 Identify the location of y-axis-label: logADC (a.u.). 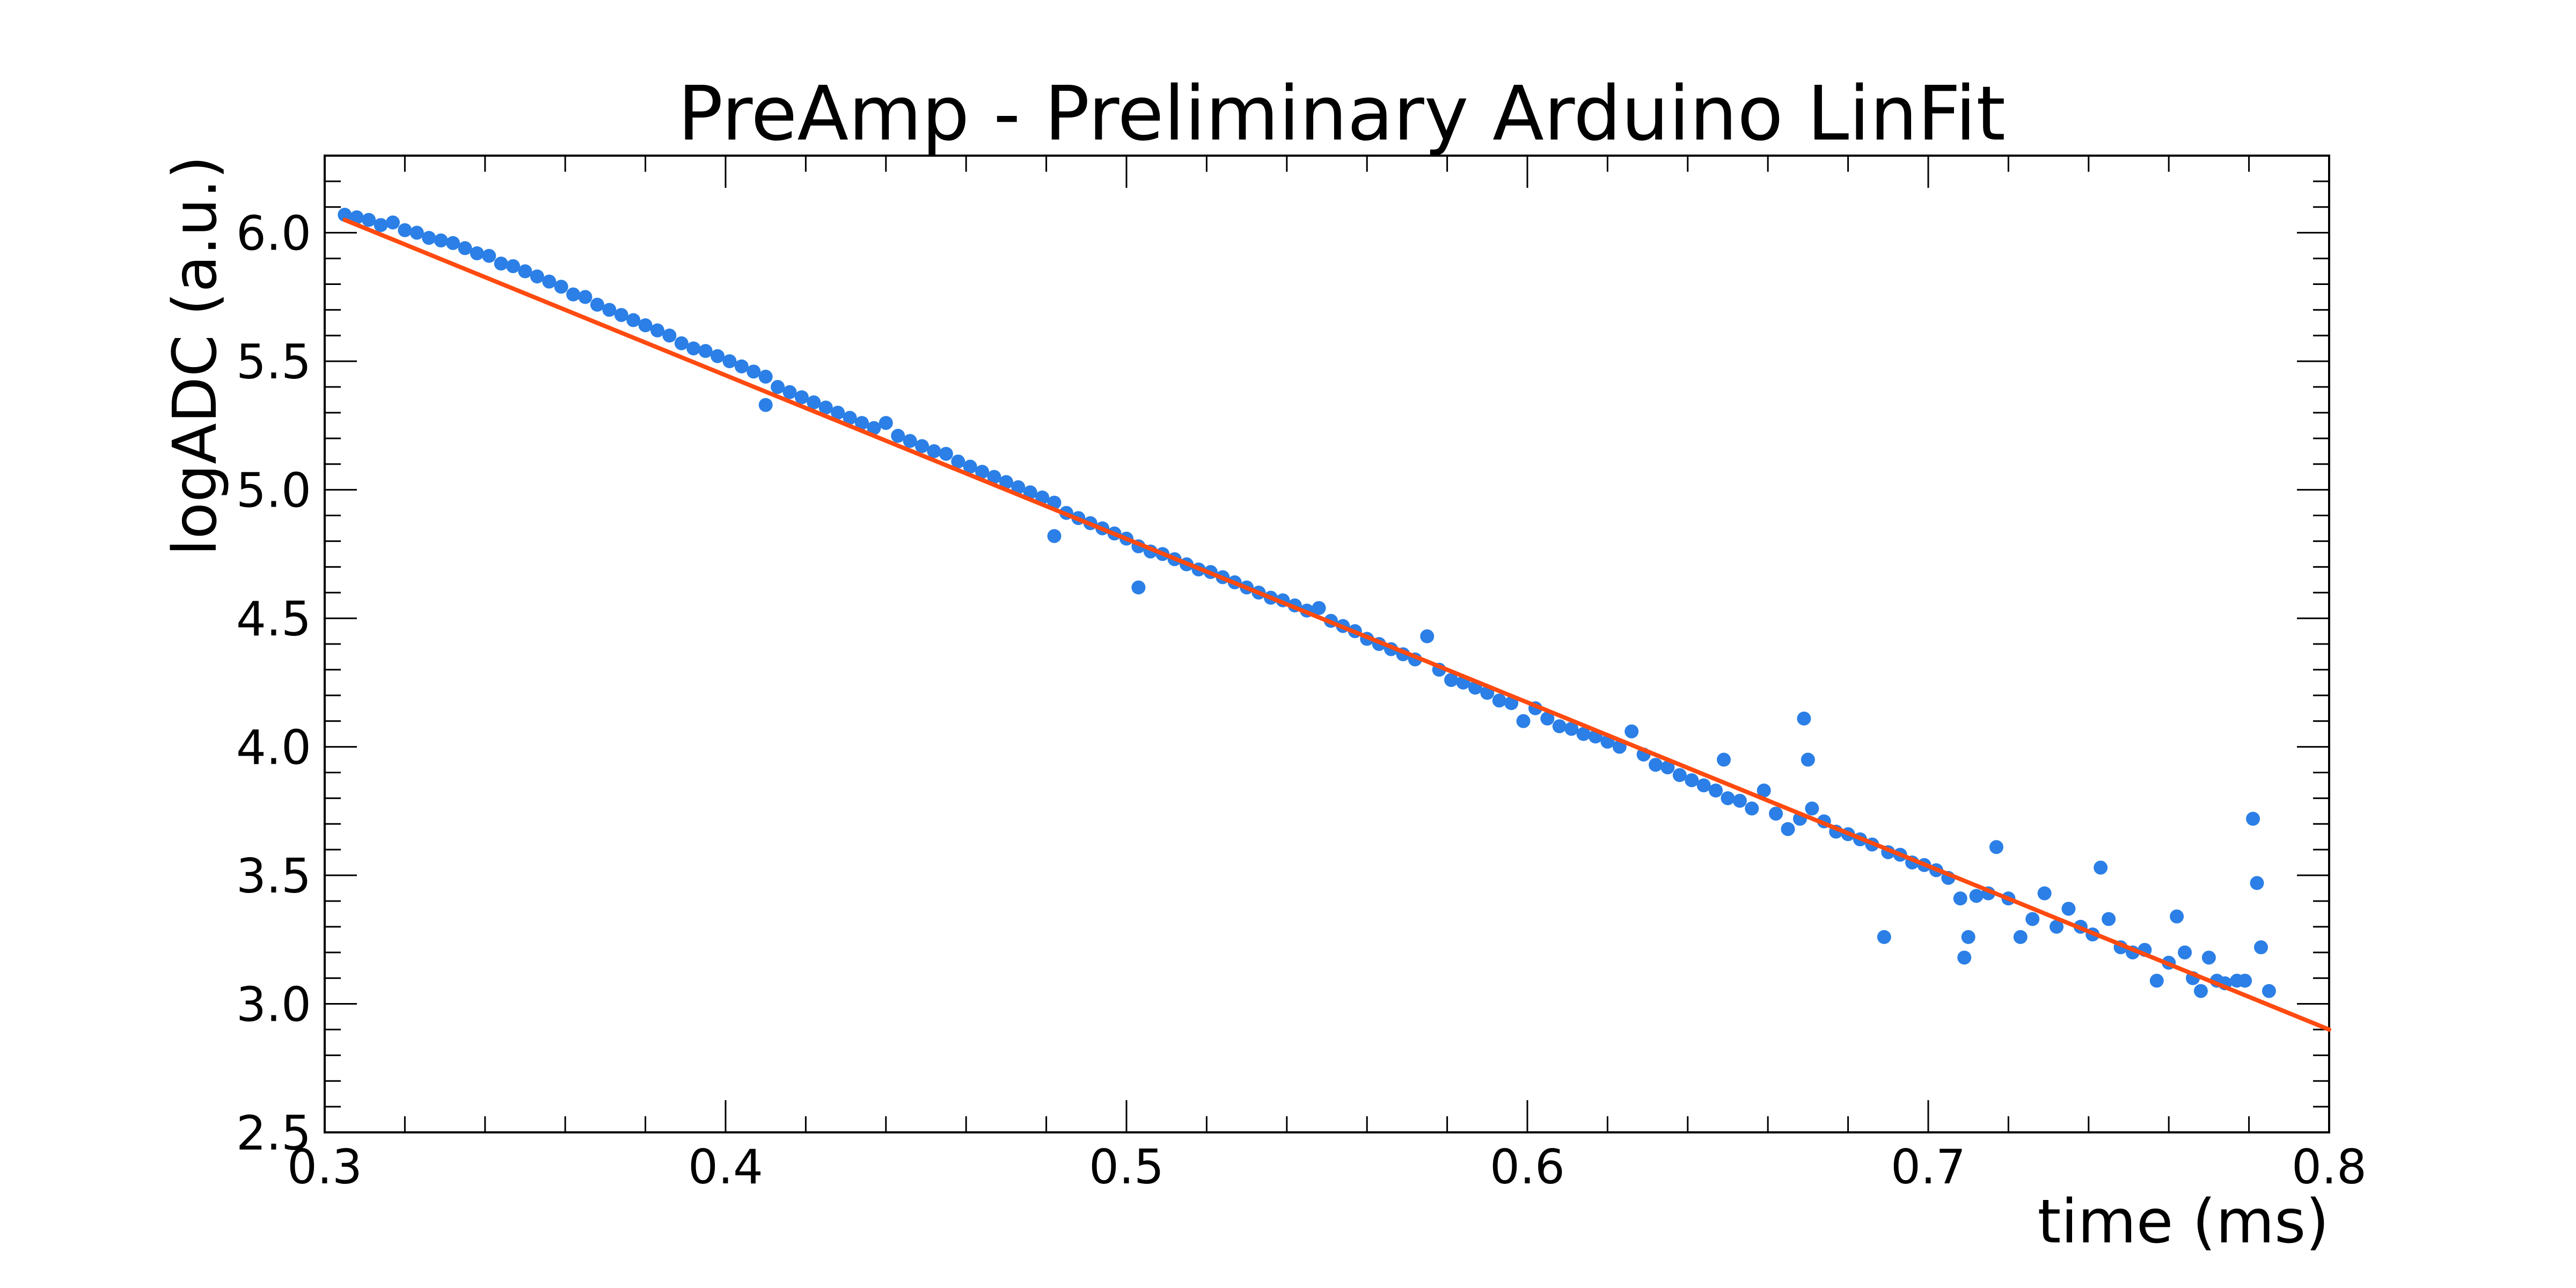
(195, 356).